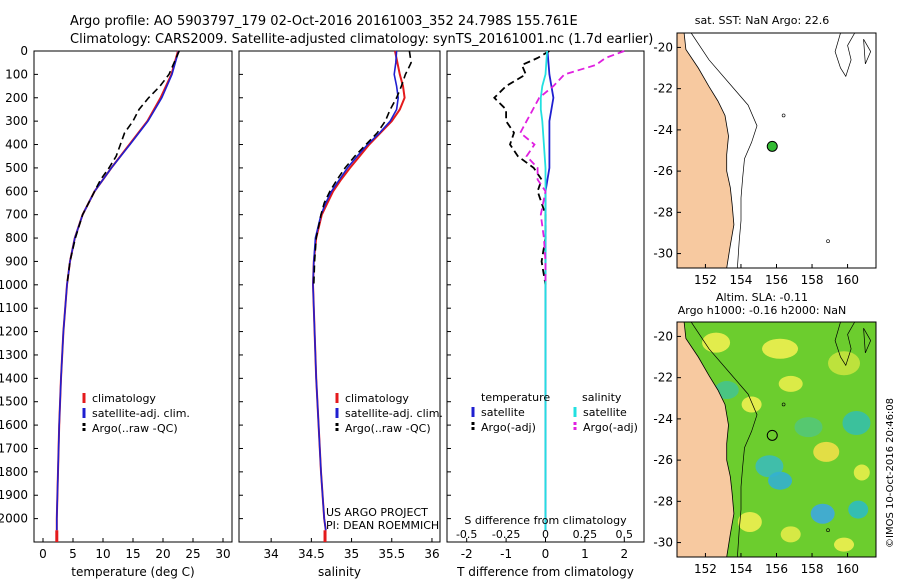 The image size is (900, 580). I want to click on temperature-ytick-label: 1300, so click(14, 355).